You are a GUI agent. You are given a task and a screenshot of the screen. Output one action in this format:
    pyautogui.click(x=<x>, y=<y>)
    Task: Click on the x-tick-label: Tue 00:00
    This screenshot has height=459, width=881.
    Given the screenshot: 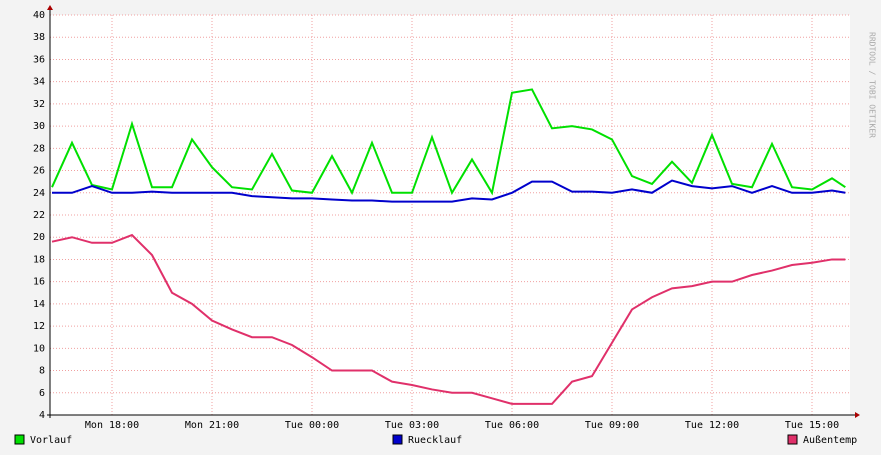 What is the action you would take?
    pyautogui.click(x=312, y=425)
    